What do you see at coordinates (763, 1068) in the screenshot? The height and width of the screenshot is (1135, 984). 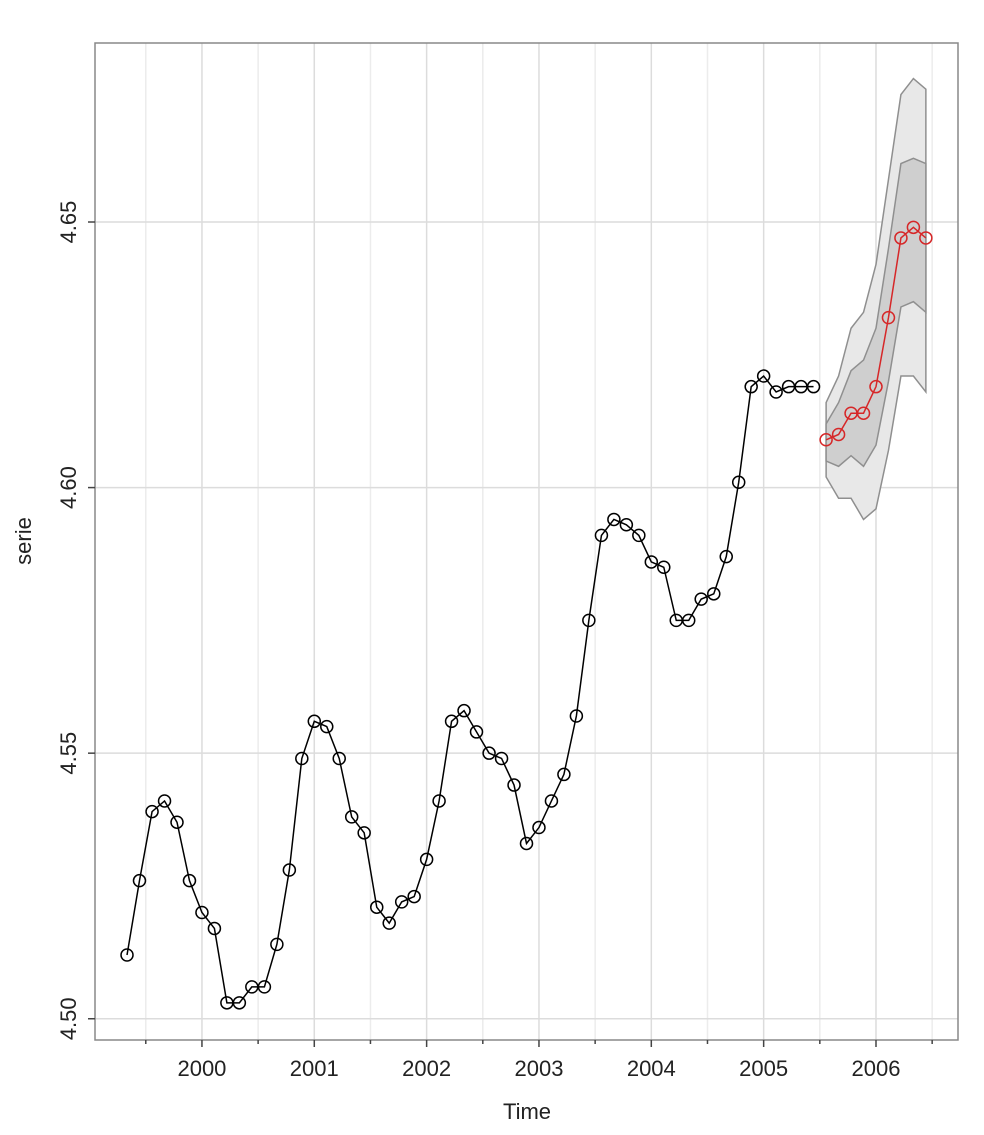 I see `x-tick-label: 2005` at bounding box center [763, 1068].